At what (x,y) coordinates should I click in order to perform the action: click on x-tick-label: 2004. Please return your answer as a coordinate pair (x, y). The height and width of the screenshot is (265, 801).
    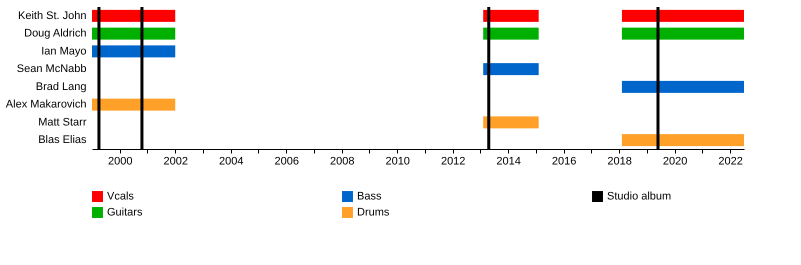
    Looking at the image, I should click on (231, 162).